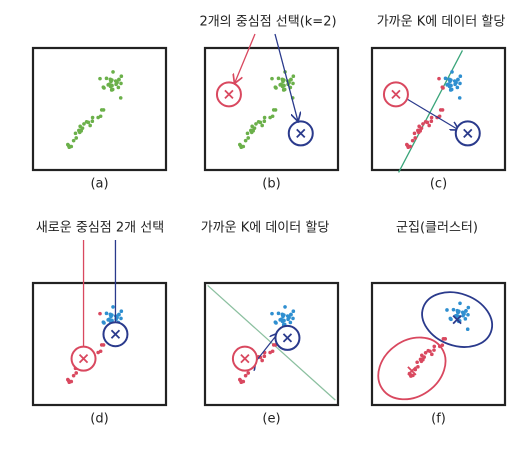 This screenshot has width=527, height=450. I want to click on pointer-arrow, so click(286, 76).